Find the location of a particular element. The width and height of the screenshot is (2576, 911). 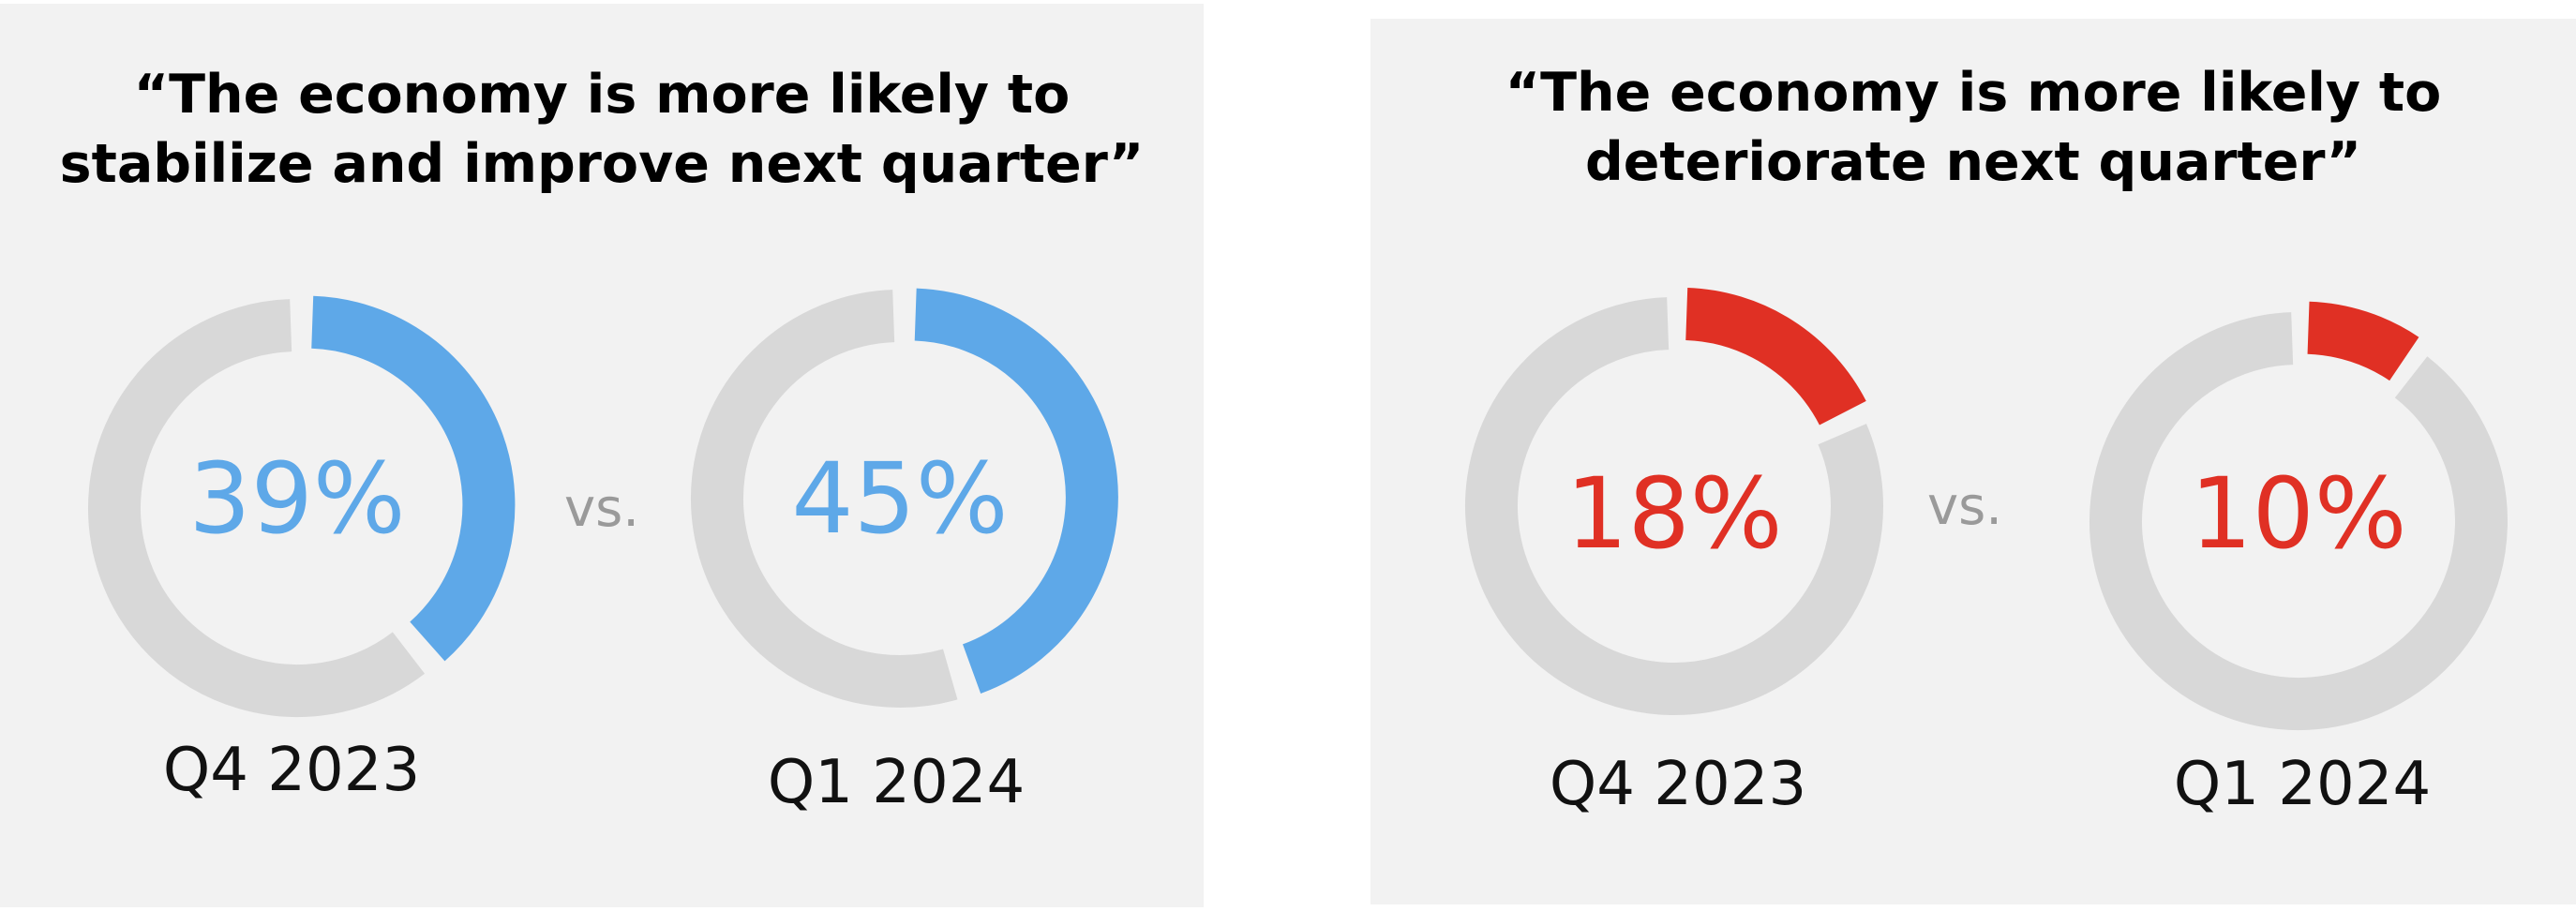

chart-title-line2: deteriorate next quarter” is located at coordinates (1973, 162).